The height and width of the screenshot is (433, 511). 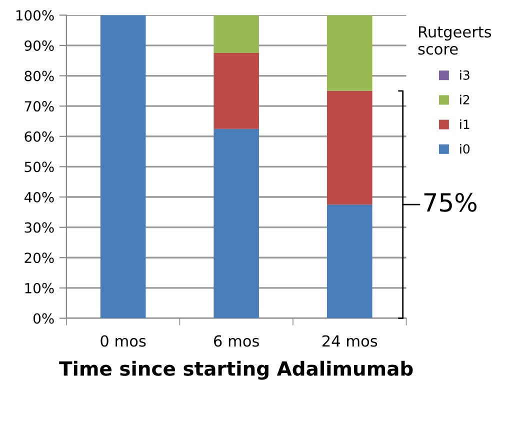 What do you see at coordinates (465, 75) in the screenshot?
I see `legend-label: i3` at bounding box center [465, 75].